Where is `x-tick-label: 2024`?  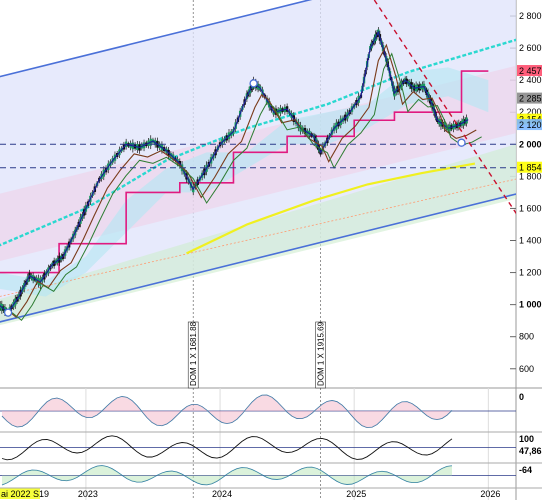
x-tick-label: 2024 is located at coordinates (222, 494).